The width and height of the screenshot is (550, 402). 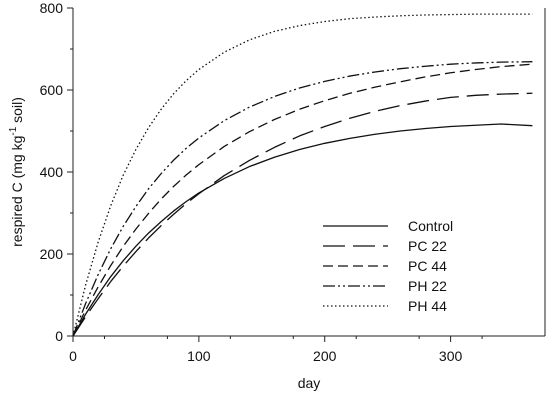 I want to click on y-axis-title: respired C (mg kg-1 soil), so click(x=16, y=172).